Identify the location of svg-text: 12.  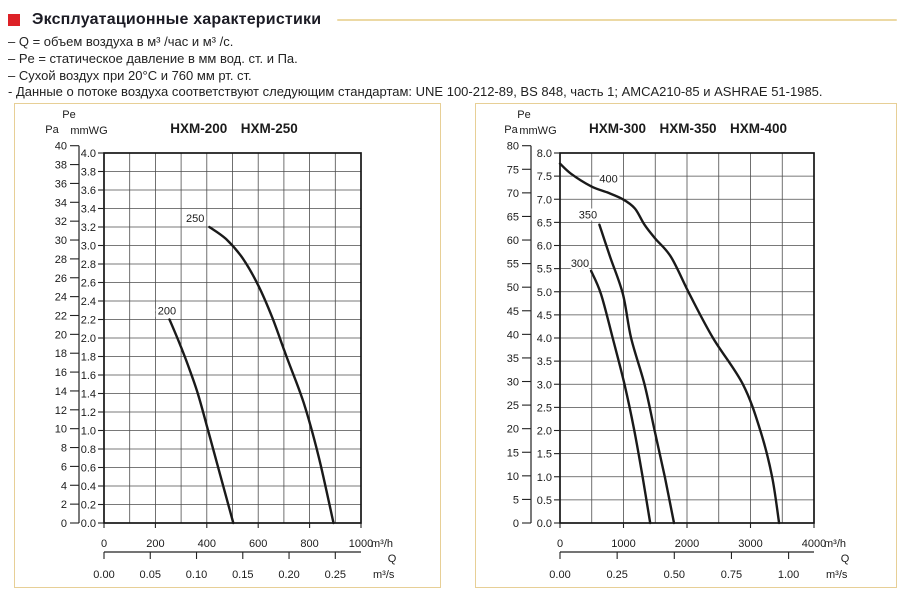
(61, 411).